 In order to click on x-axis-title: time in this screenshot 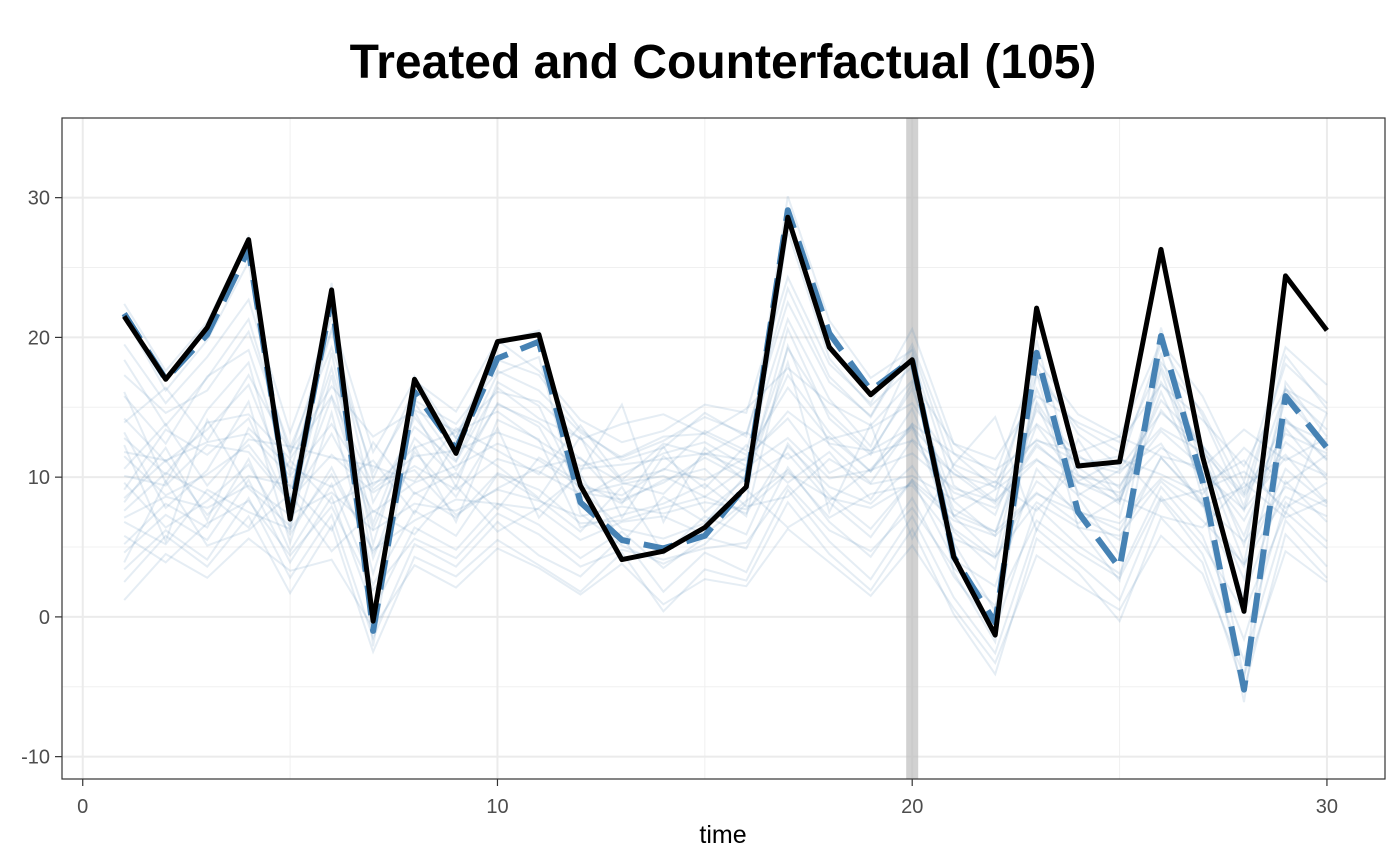, I will do `click(722, 835)`.